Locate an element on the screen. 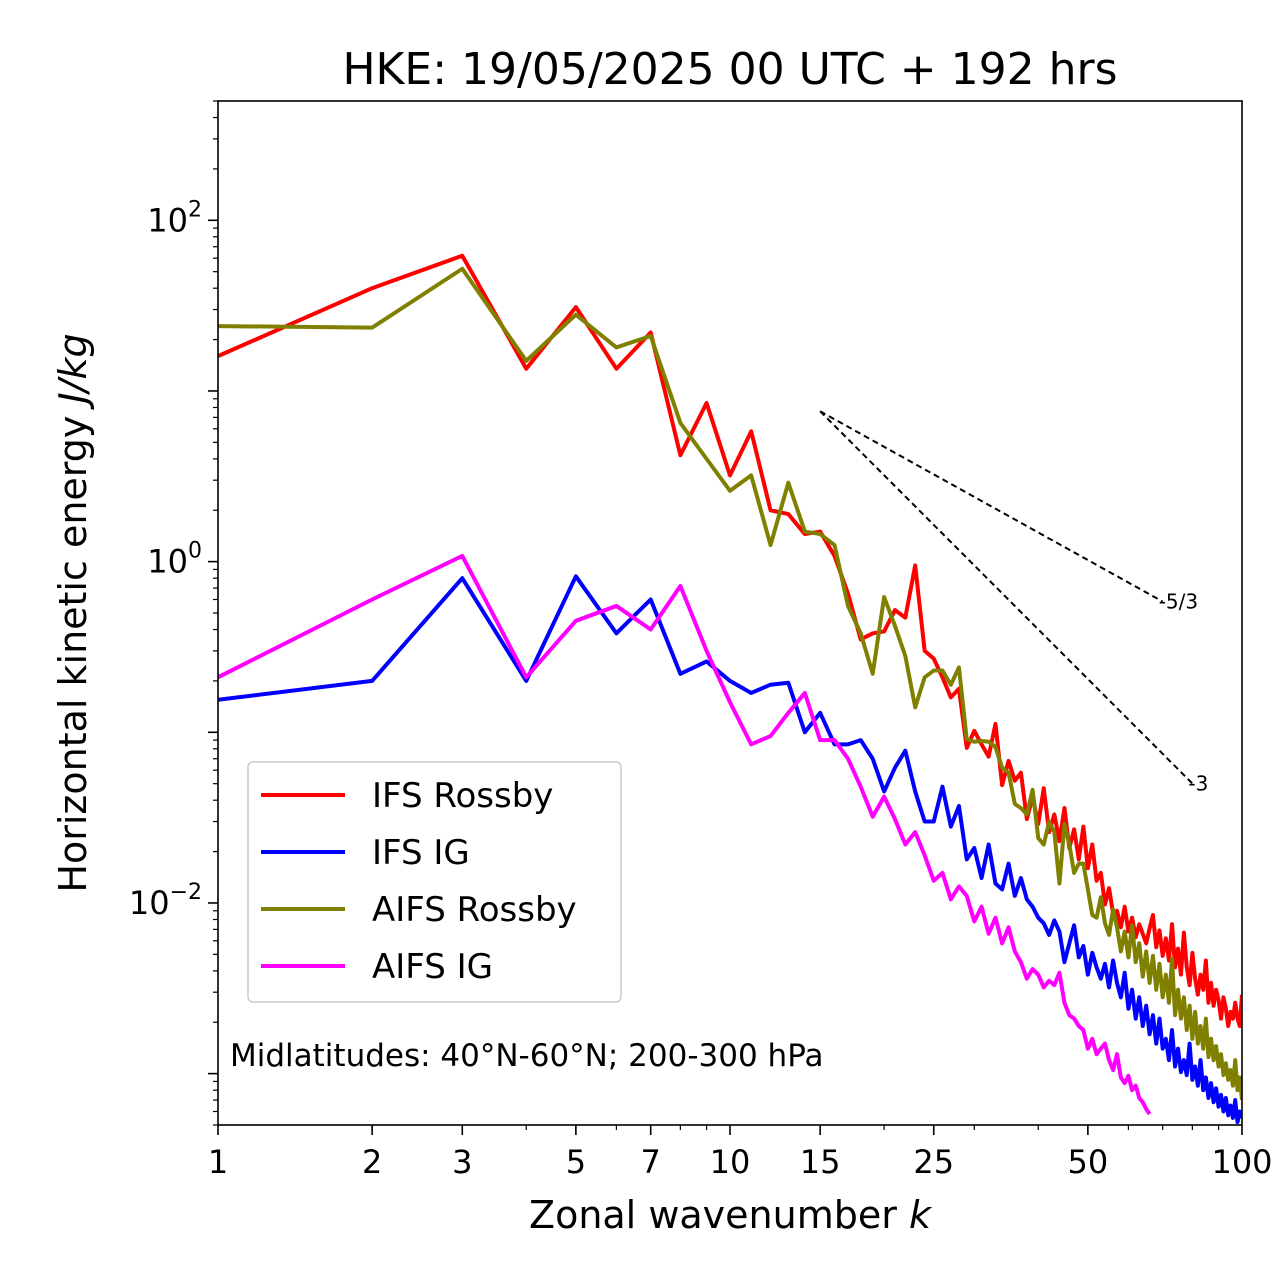  legend-items: IFS Rossby IFS IG AIFS Rossby AIFS IG is located at coordinates (419, 881).